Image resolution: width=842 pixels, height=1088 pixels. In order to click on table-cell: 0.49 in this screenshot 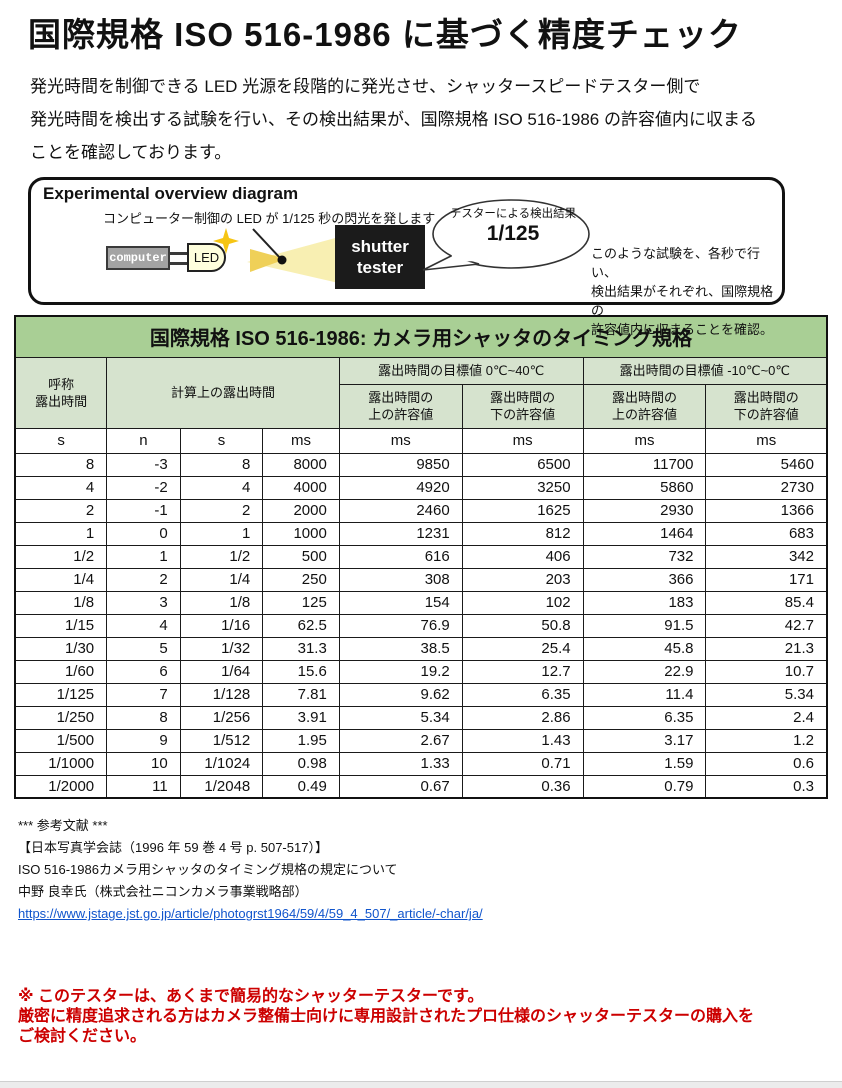, I will do `click(301, 786)`.